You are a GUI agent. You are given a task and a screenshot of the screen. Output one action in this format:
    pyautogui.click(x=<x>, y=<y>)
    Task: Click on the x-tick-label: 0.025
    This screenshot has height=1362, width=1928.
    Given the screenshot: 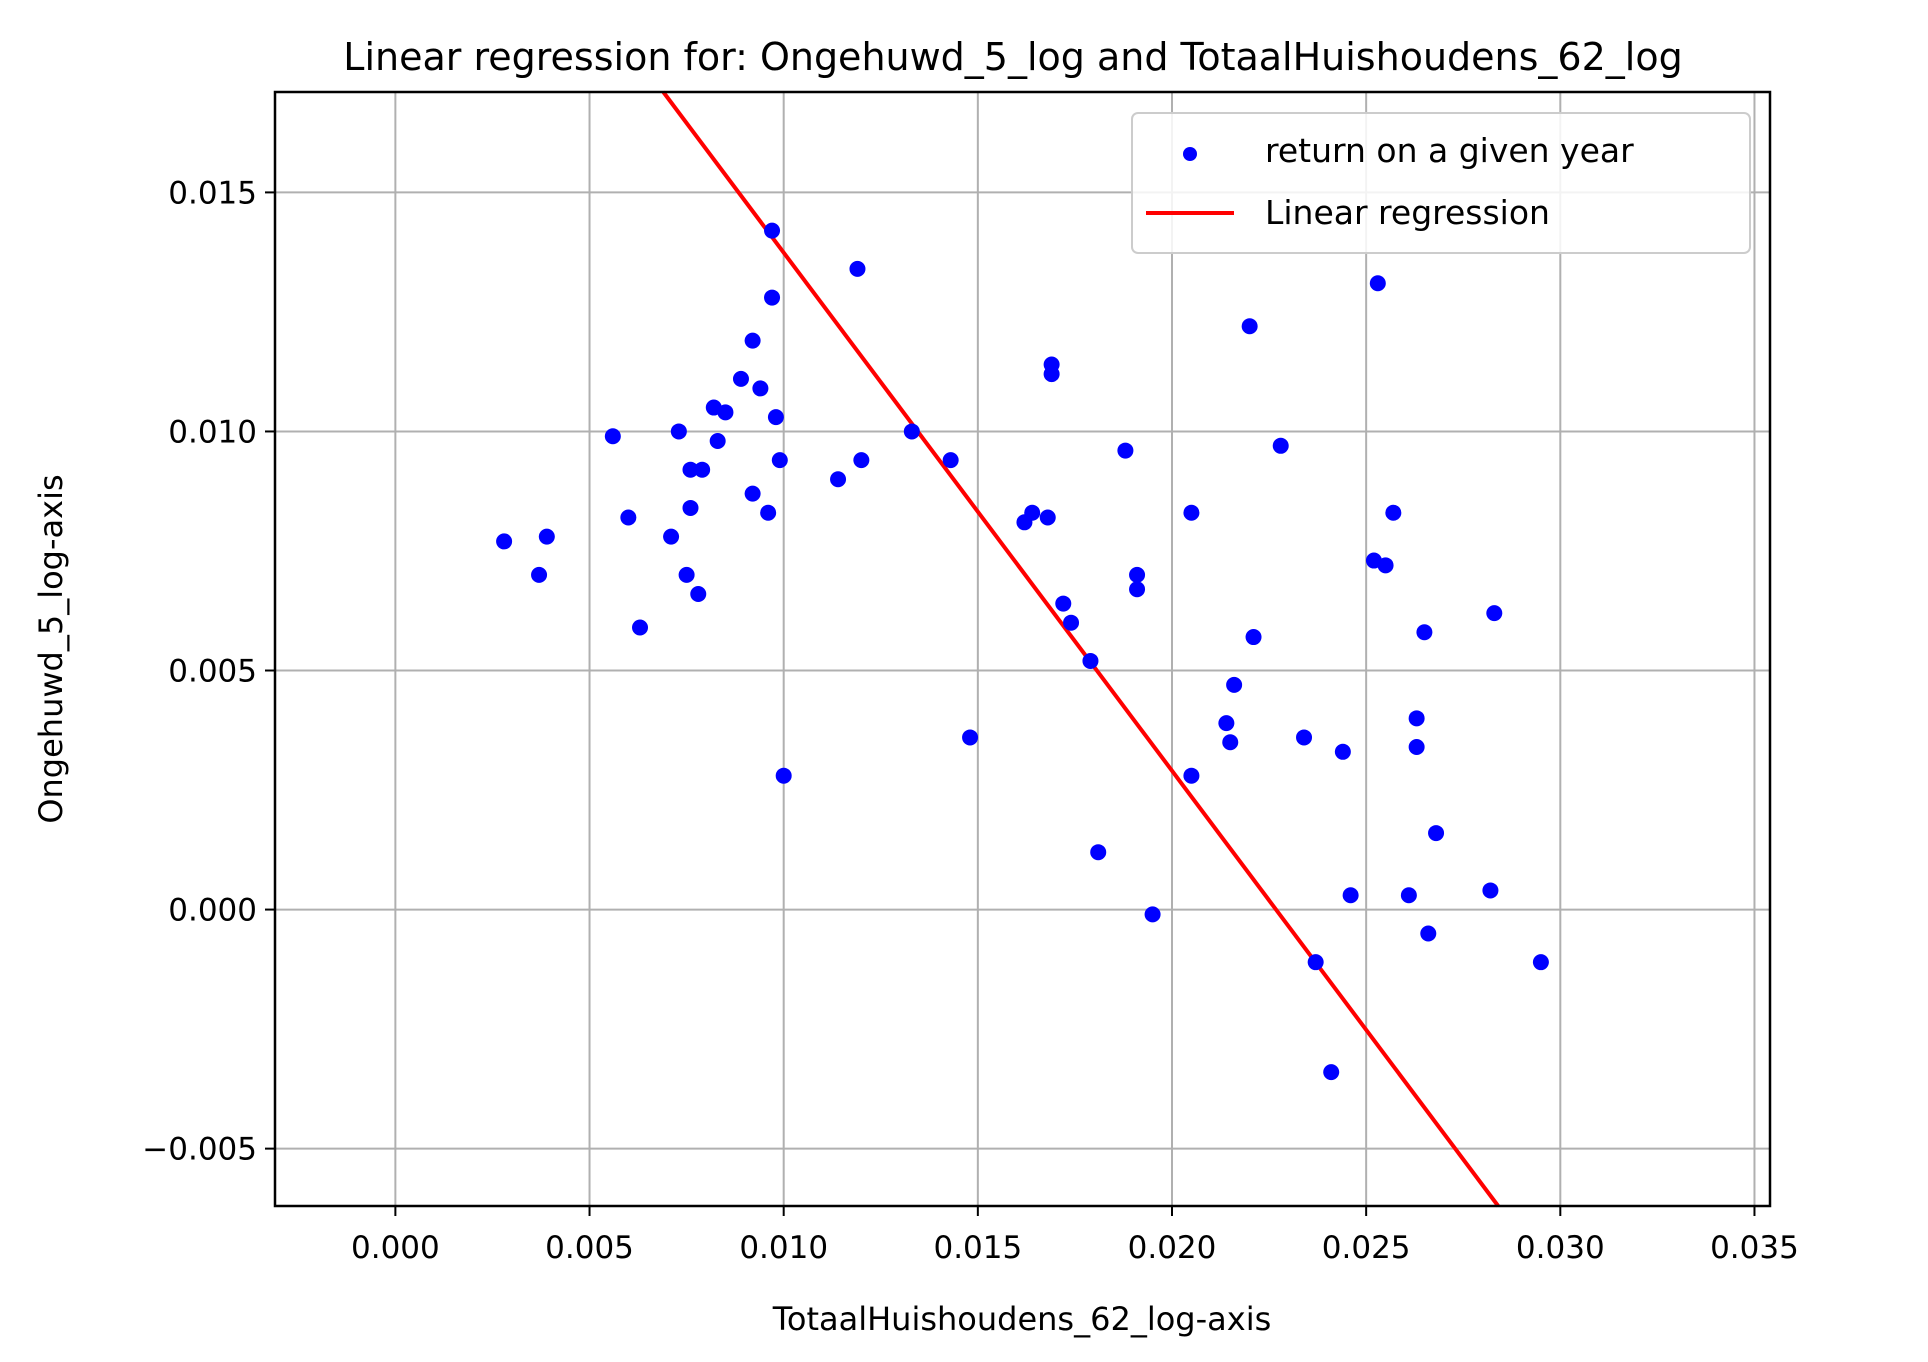 What is the action you would take?
    pyautogui.click(x=1366, y=1248)
    